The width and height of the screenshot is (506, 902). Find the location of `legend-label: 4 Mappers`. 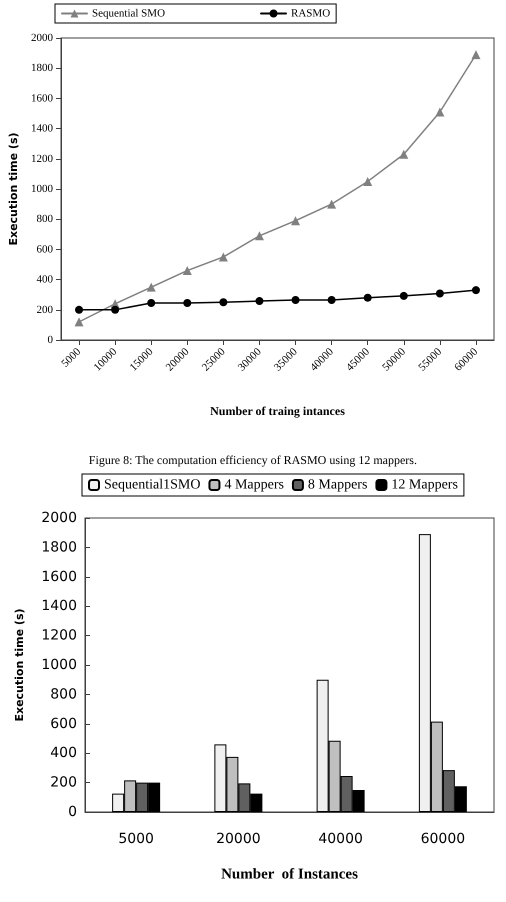

legend-label: 4 Mappers is located at coordinates (254, 485).